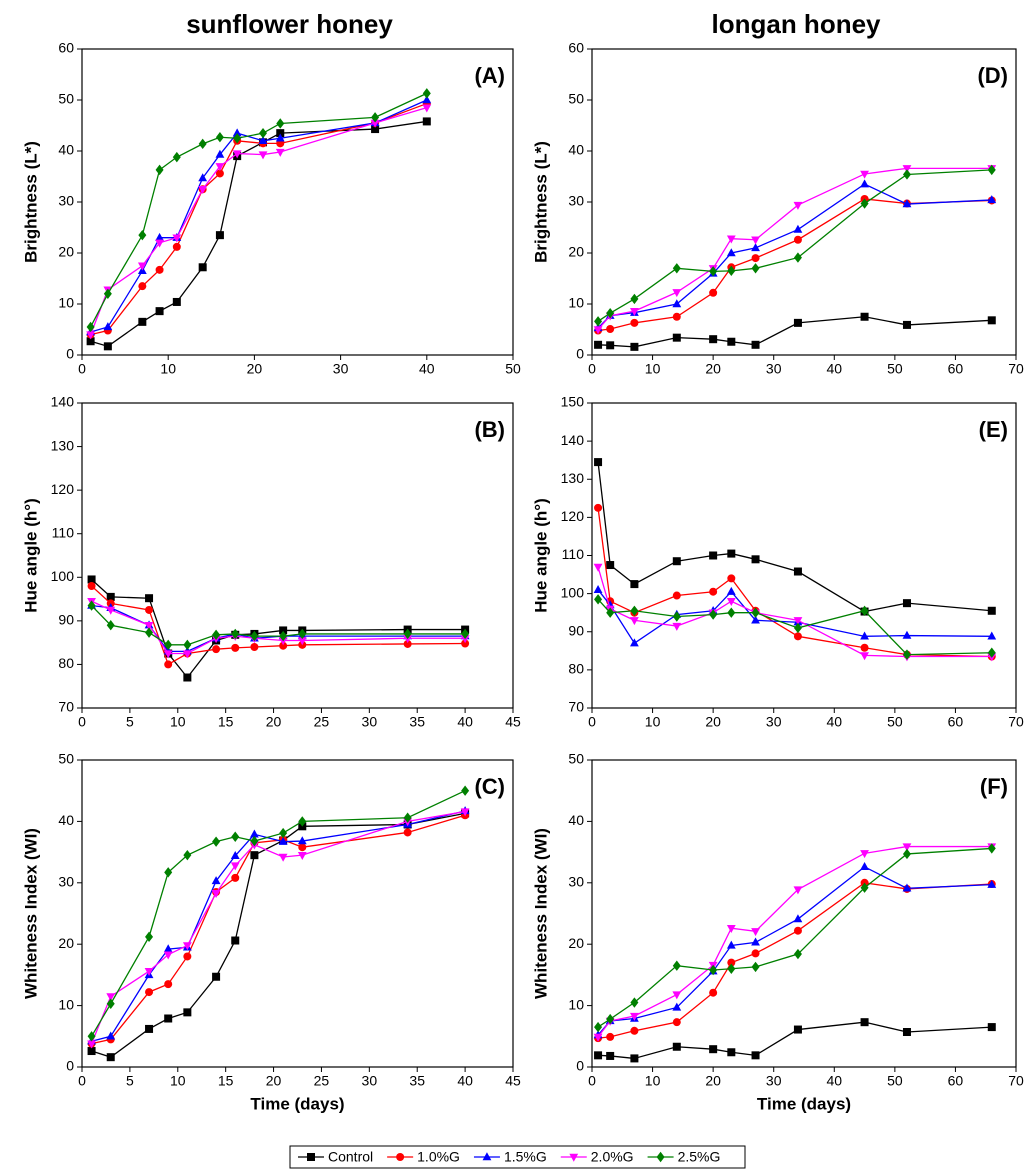  I want to click on y-tick-label: 0, so click(580, 1066).